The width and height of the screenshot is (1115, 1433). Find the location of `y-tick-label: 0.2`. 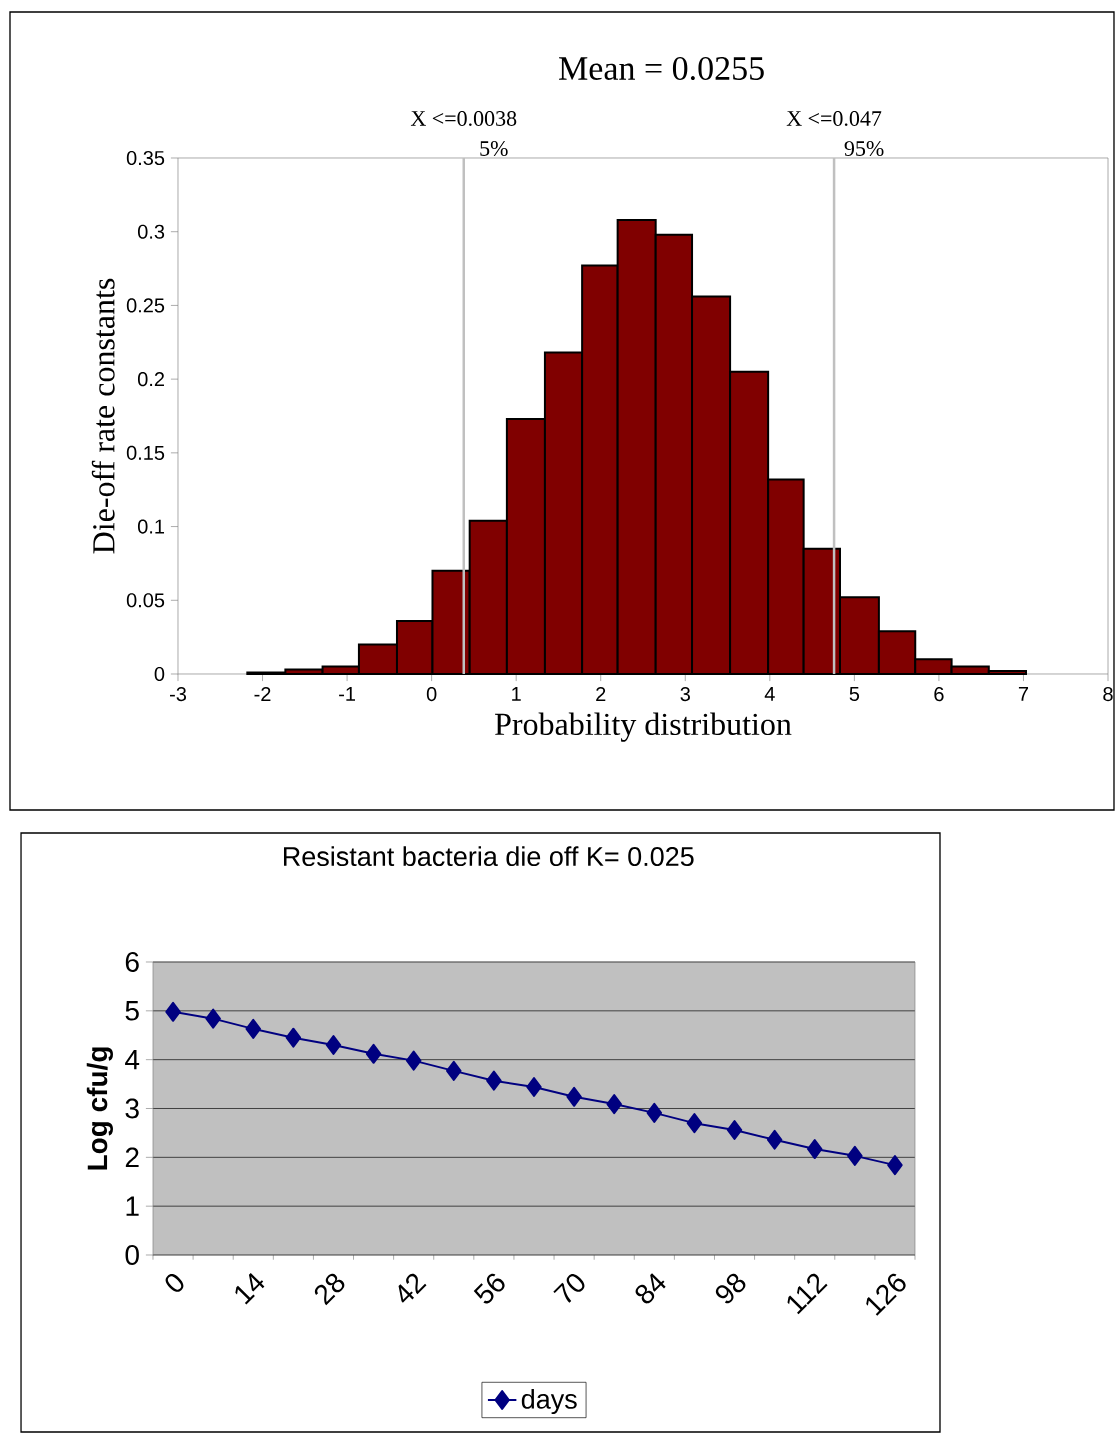

y-tick-label: 0.2 is located at coordinates (150, 379).